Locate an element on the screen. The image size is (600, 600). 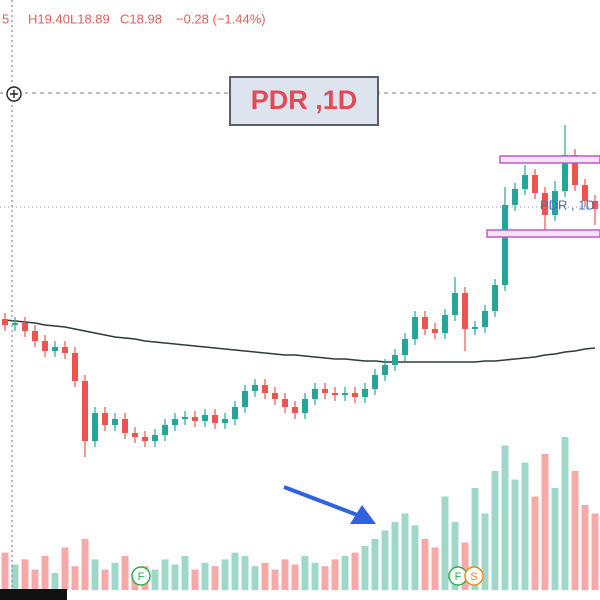
moving-average is located at coordinates (300, 341).